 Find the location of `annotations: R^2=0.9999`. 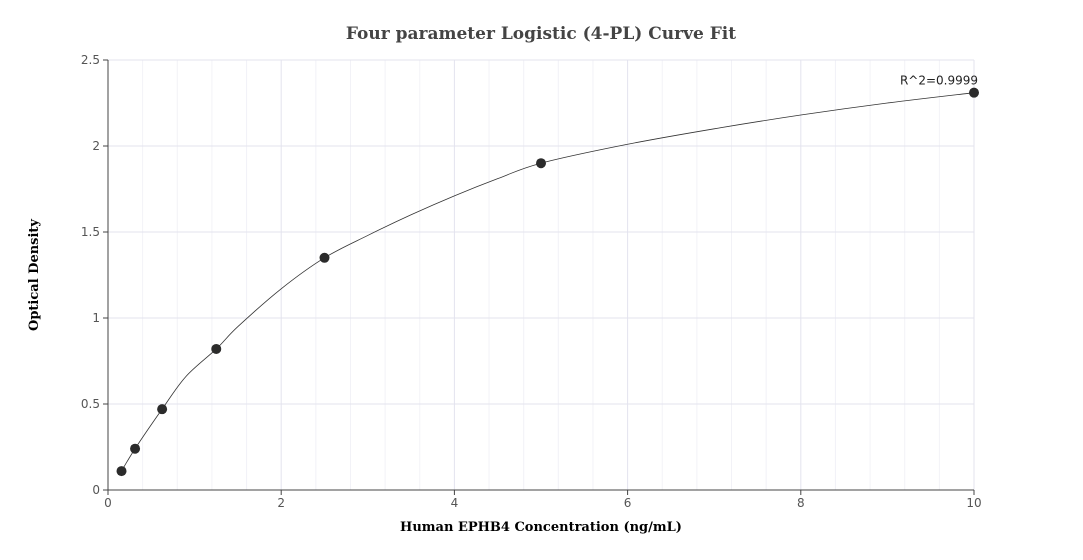

annotations: R^2=0.9999 is located at coordinates (939, 81).